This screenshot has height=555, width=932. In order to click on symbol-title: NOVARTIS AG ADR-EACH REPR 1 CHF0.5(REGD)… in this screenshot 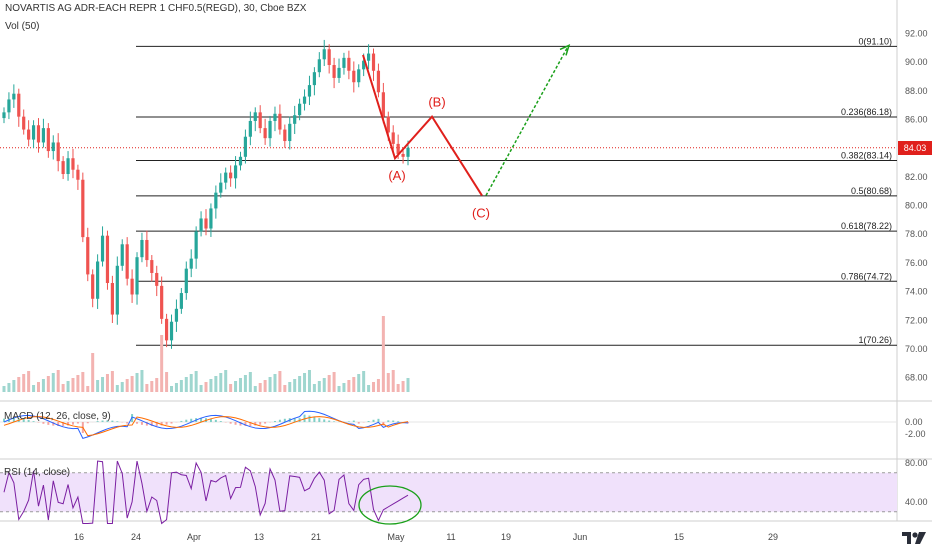, I will do `click(155, 8)`.